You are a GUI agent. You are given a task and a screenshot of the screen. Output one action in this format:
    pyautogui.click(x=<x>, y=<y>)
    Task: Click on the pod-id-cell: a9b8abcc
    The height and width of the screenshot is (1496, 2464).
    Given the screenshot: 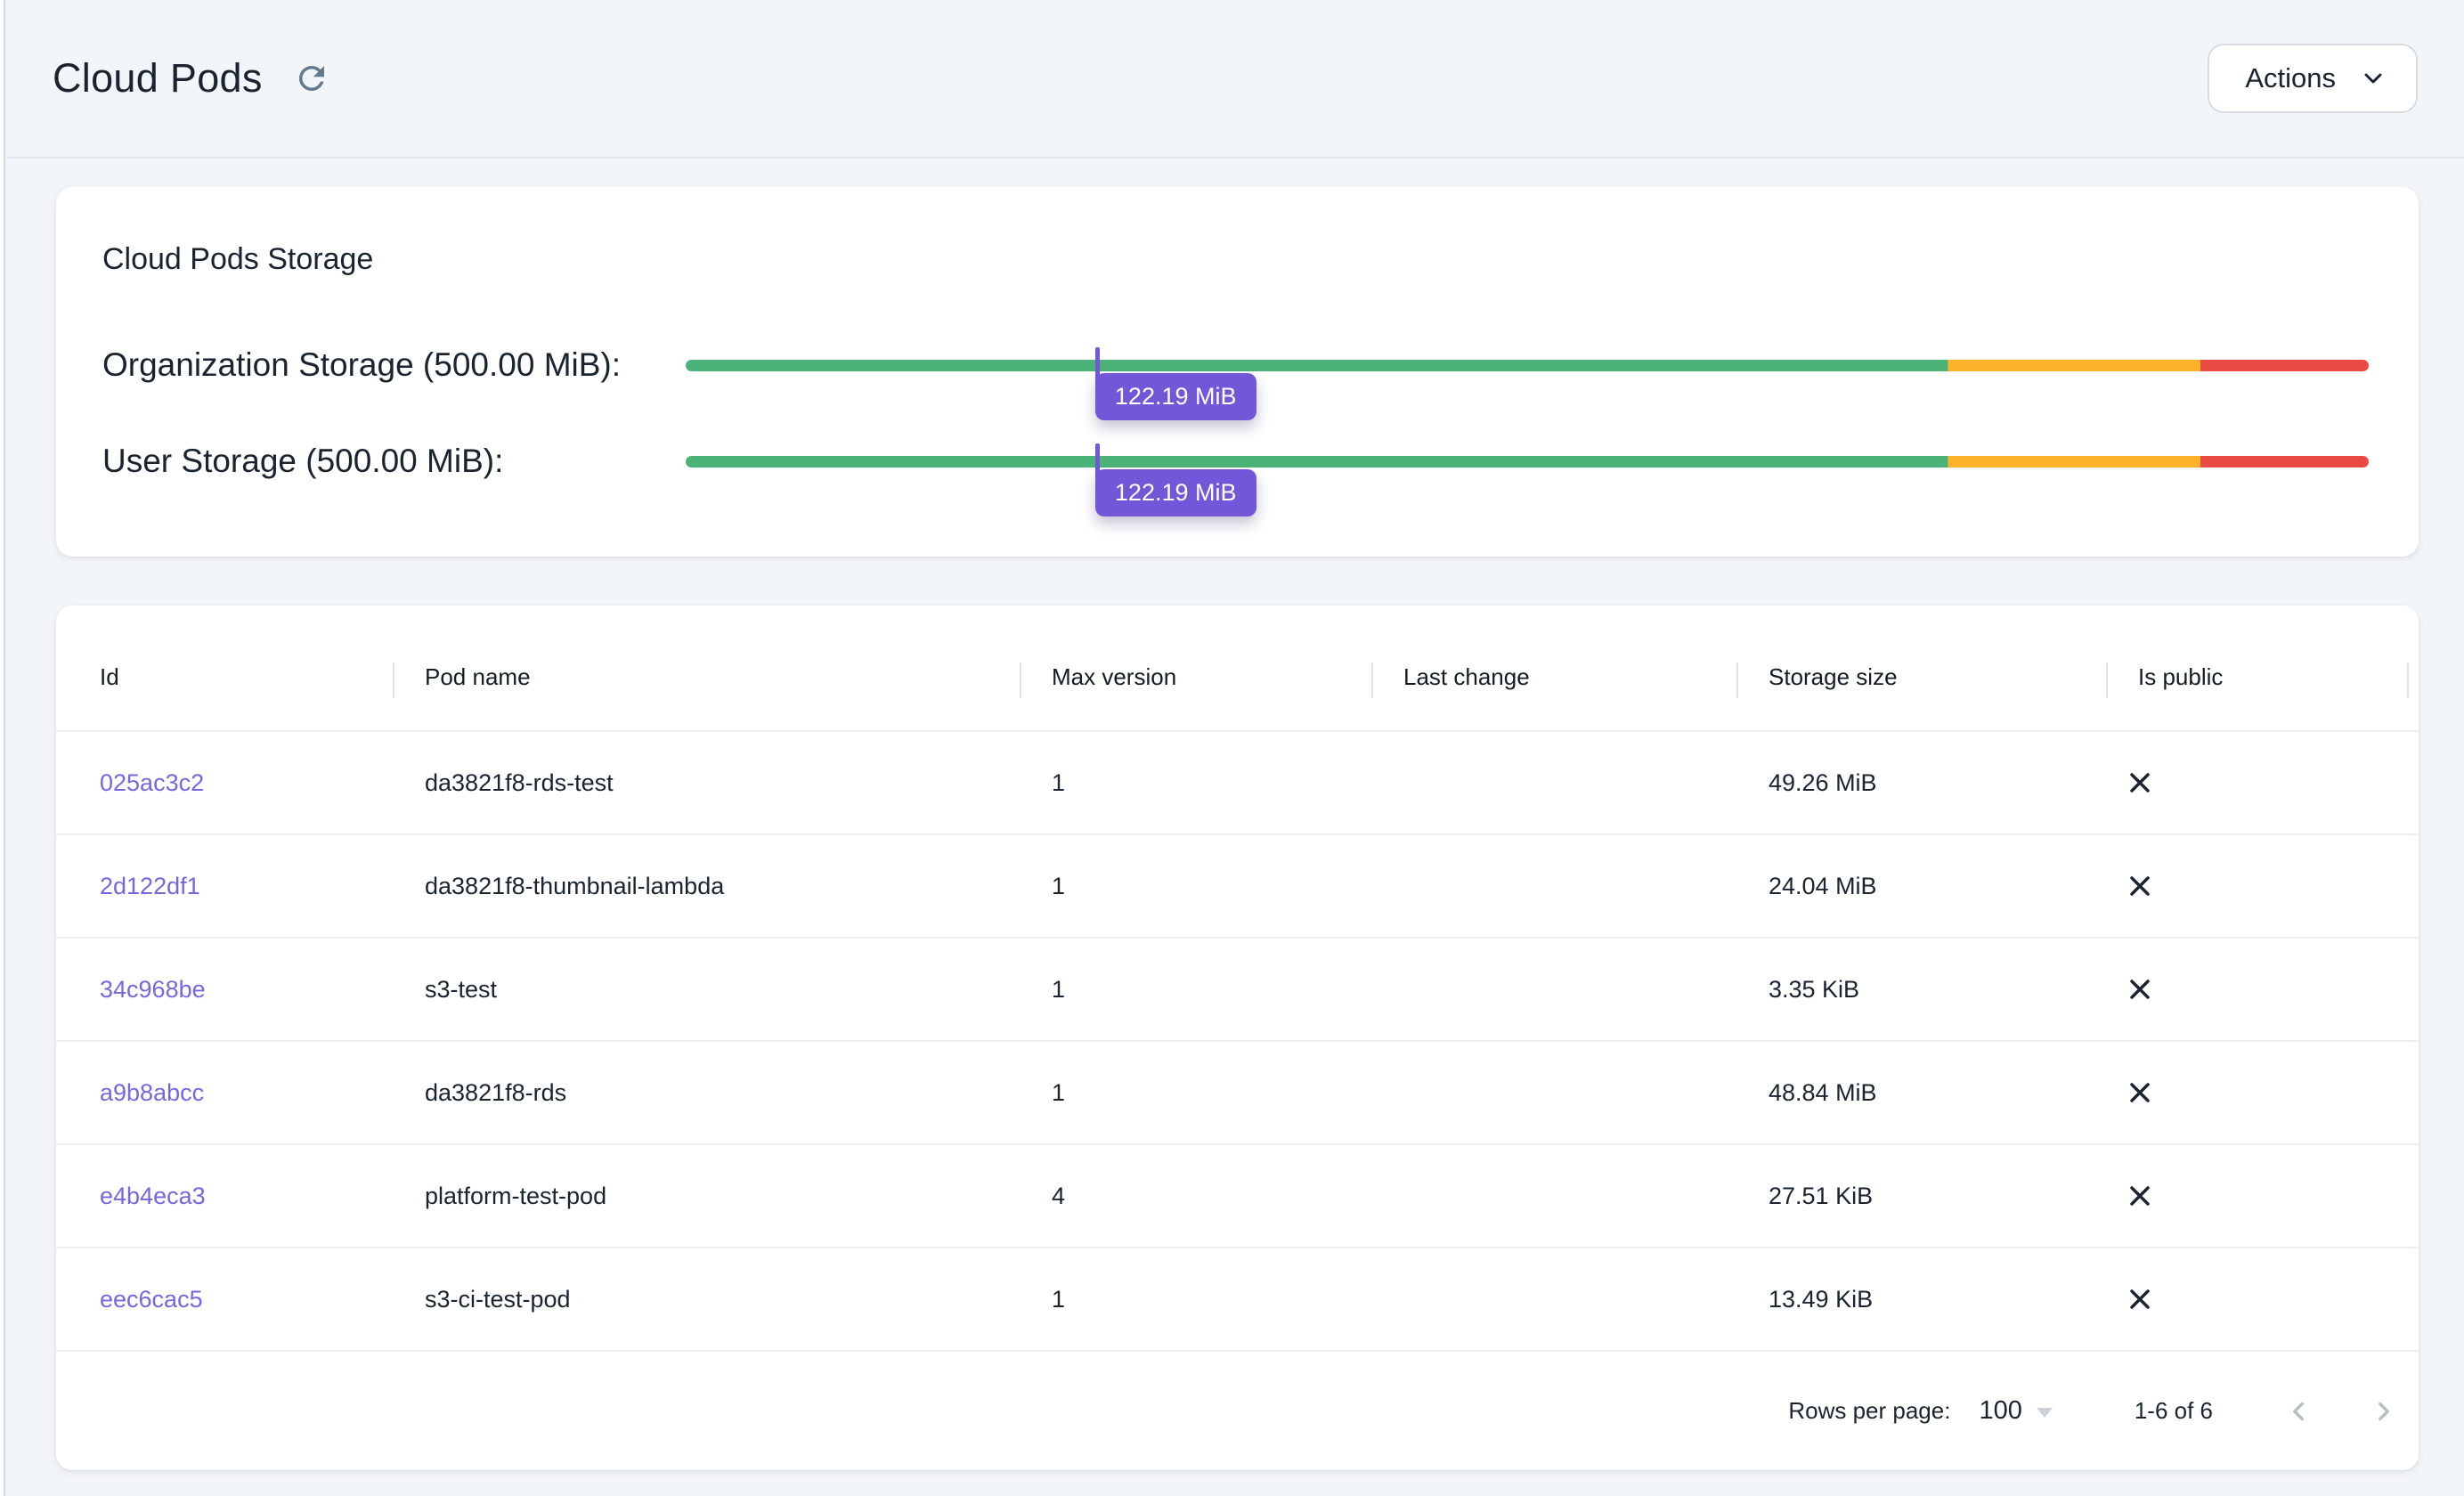 What is the action you would take?
    pyautogui.click(x=224, y=1093)
    